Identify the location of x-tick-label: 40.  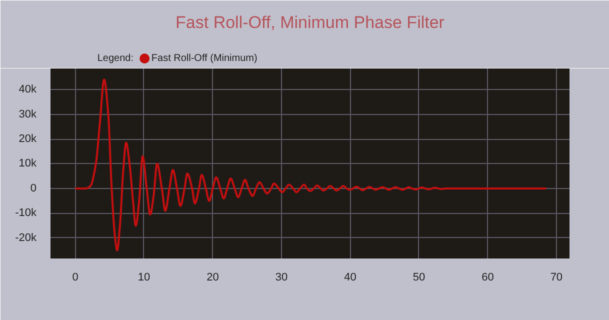
(350, 278).